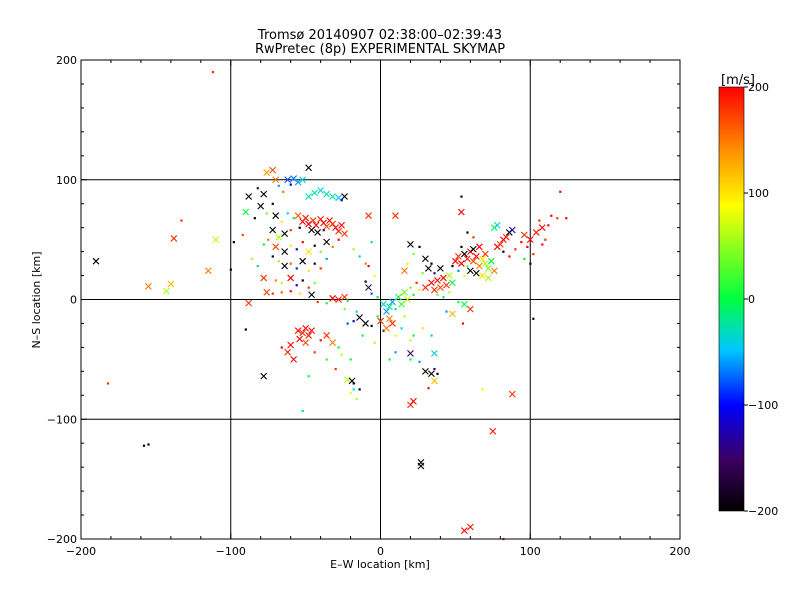 This screenshot has height=605, width=800. What do you see at coordinates (36, 299) in the screenshot?
I see `y-axis-label: N–S location [km]` at bounding box center [36, 299].